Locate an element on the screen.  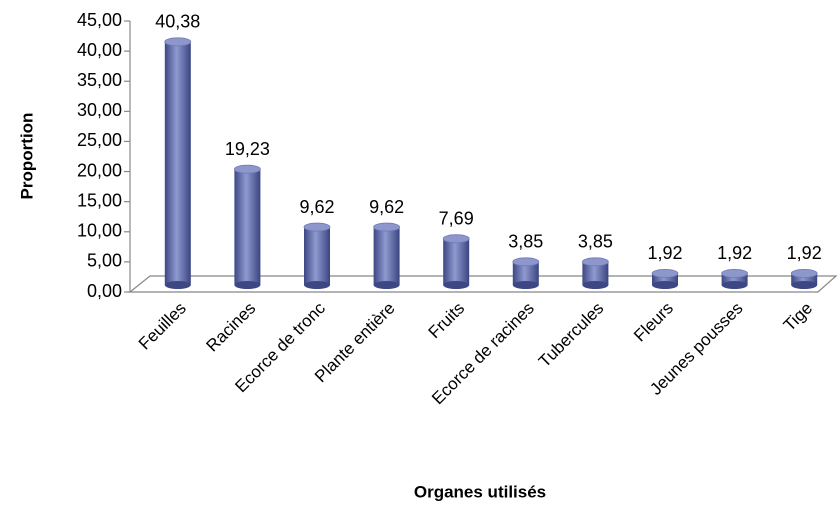
y-tick-label: 20,00 is located at coordinates (99, 170).